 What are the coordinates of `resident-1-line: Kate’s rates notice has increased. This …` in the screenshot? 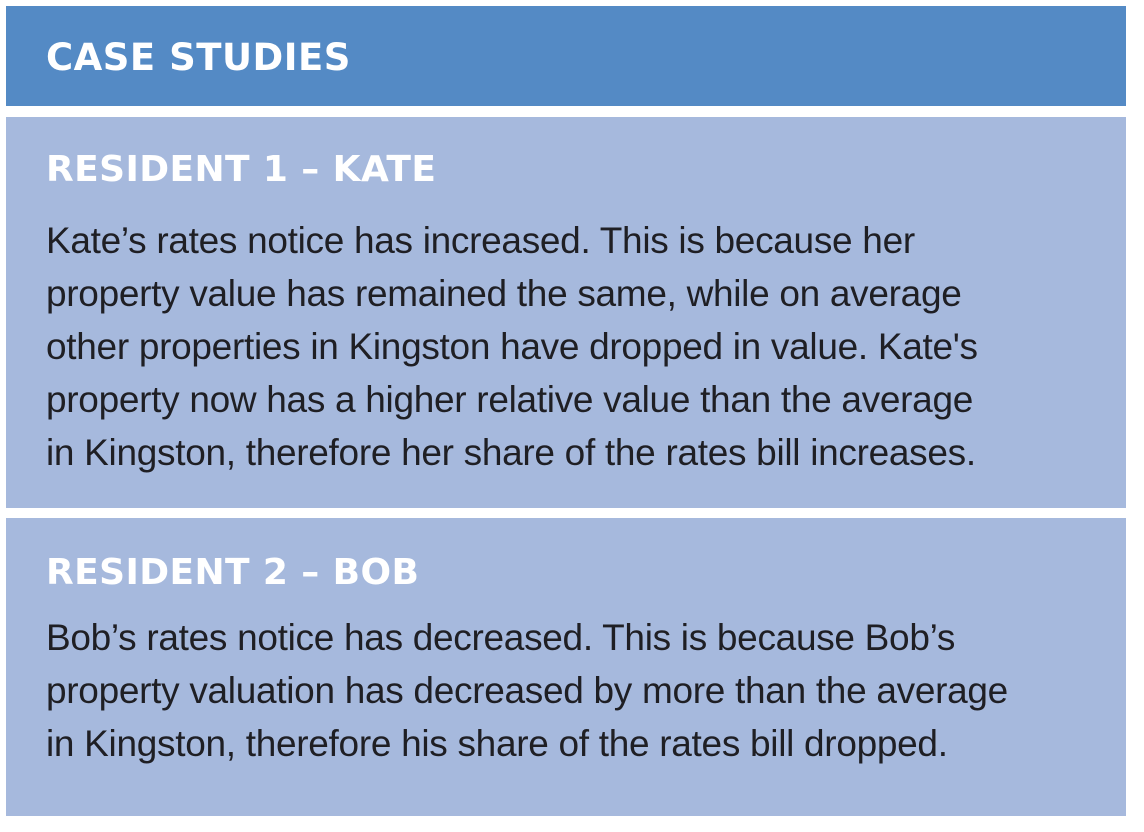 It's located at (480, 240).